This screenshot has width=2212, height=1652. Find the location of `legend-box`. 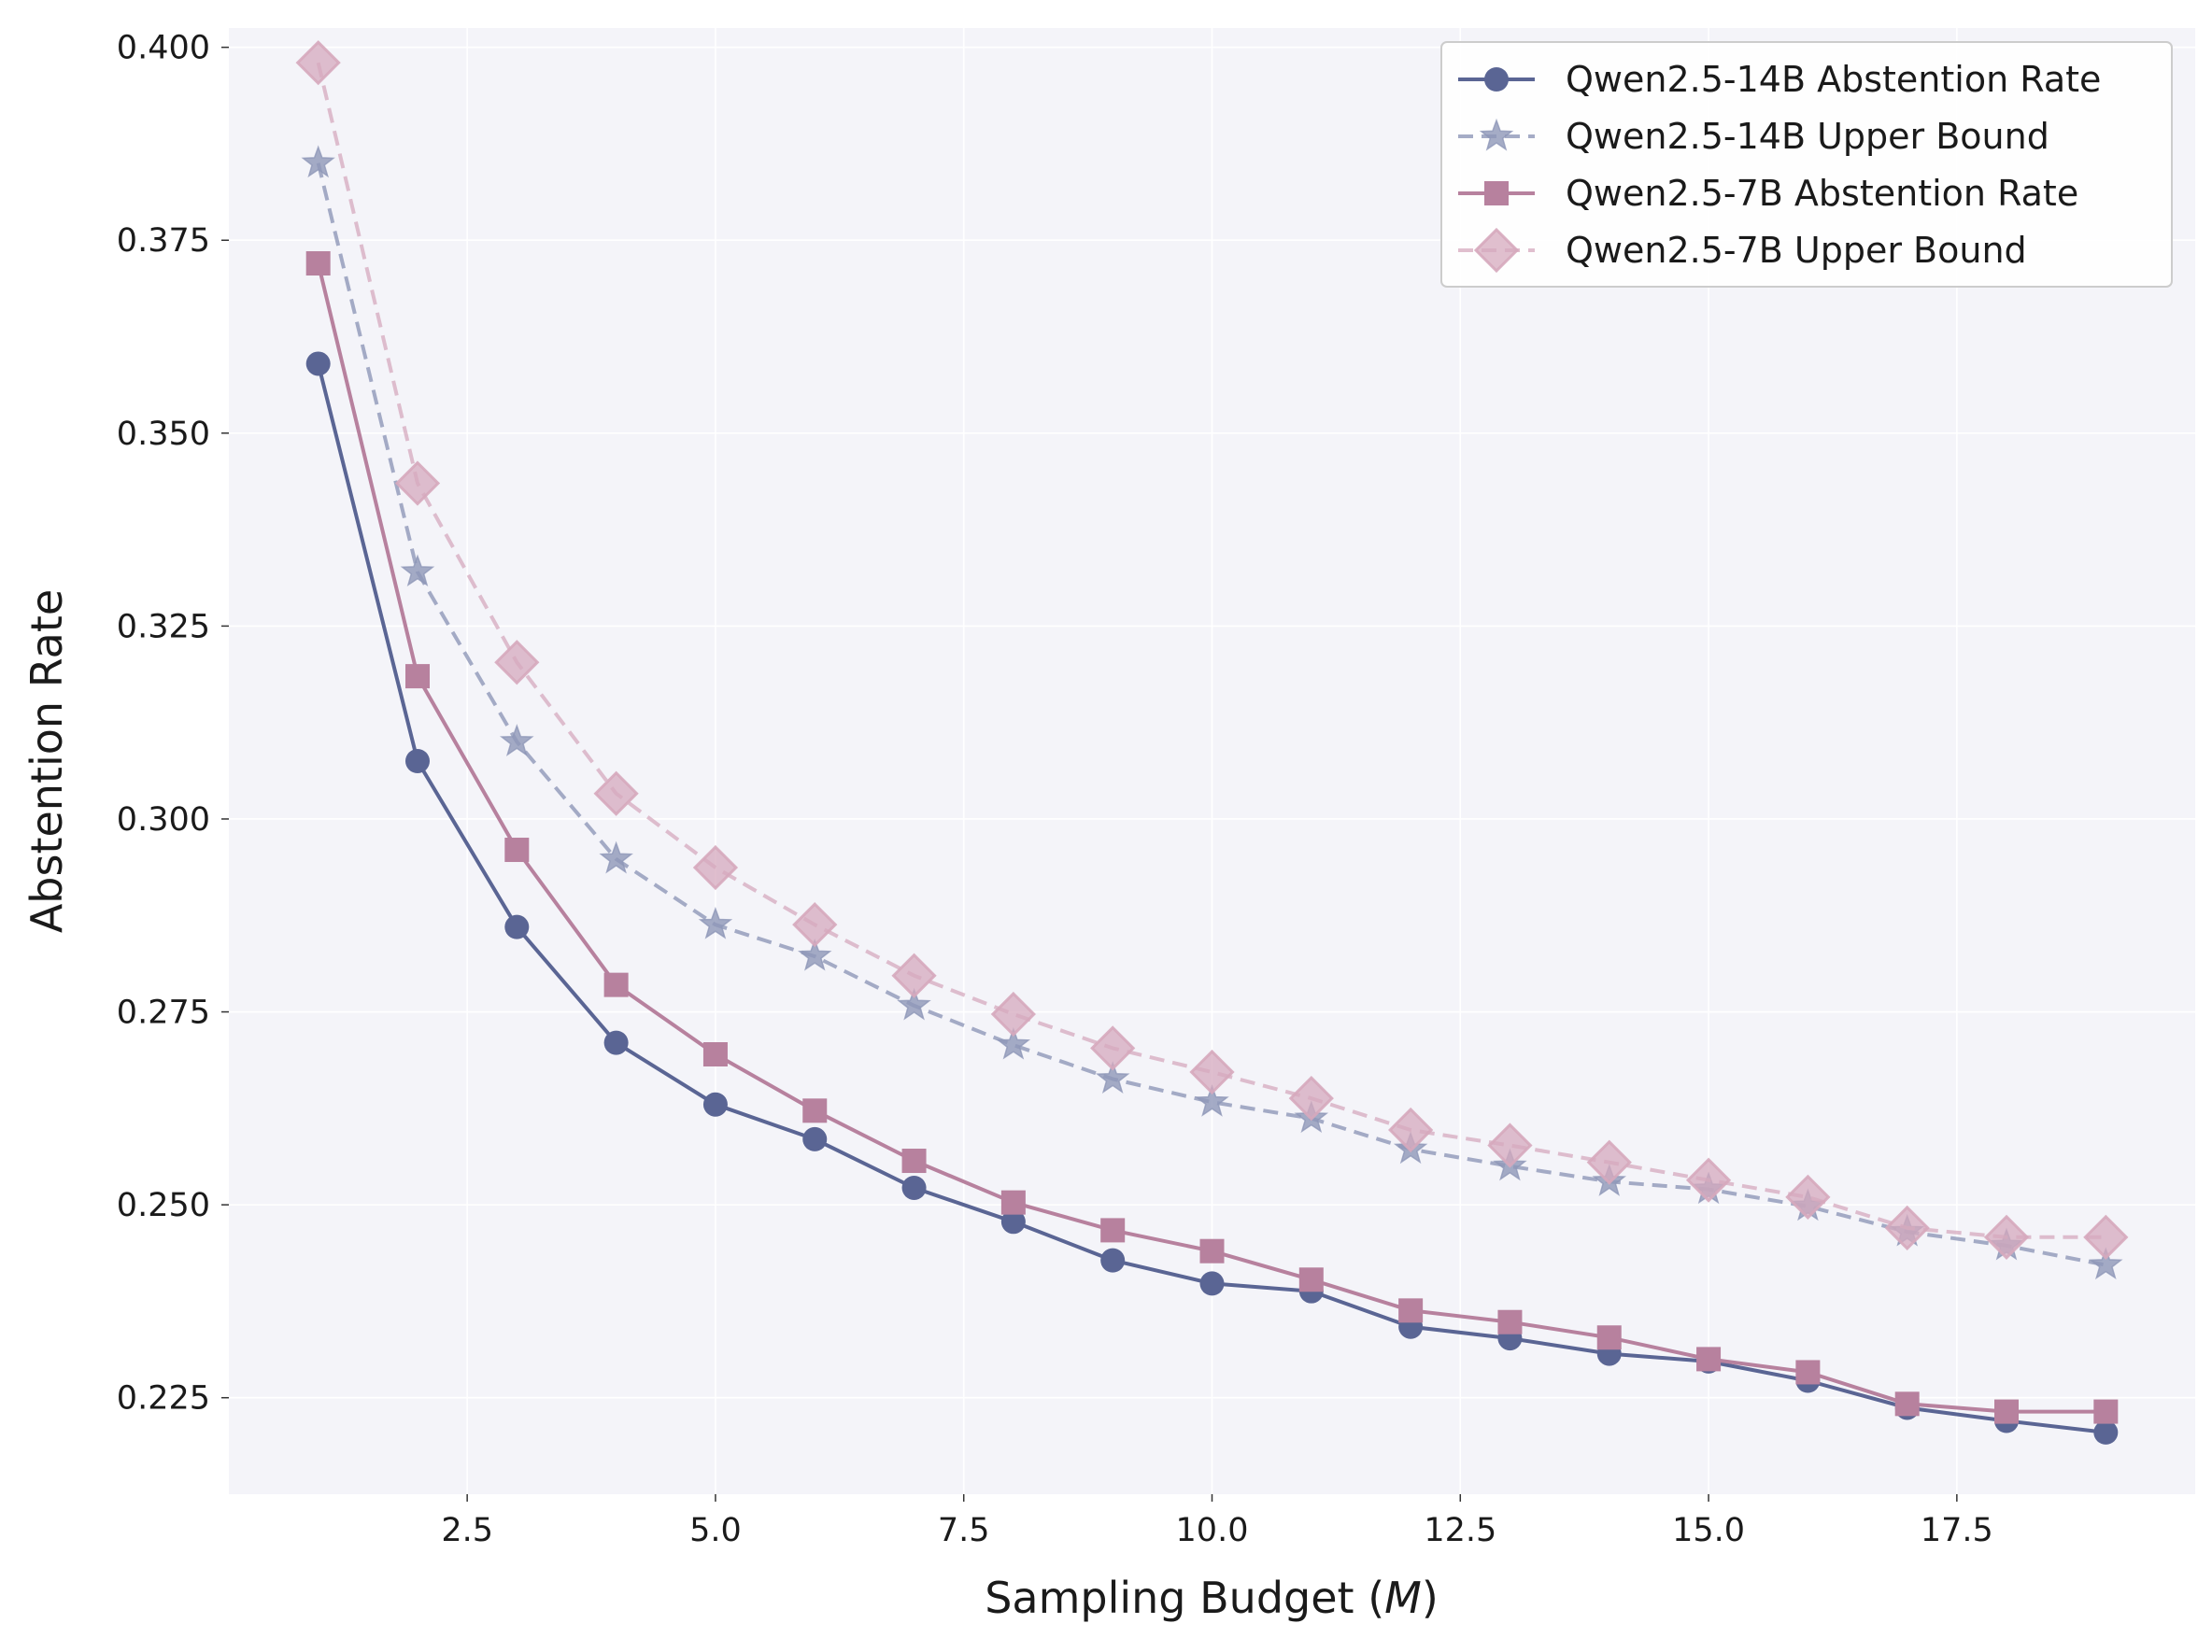

legend-box is located at coordinates (1807, 164).